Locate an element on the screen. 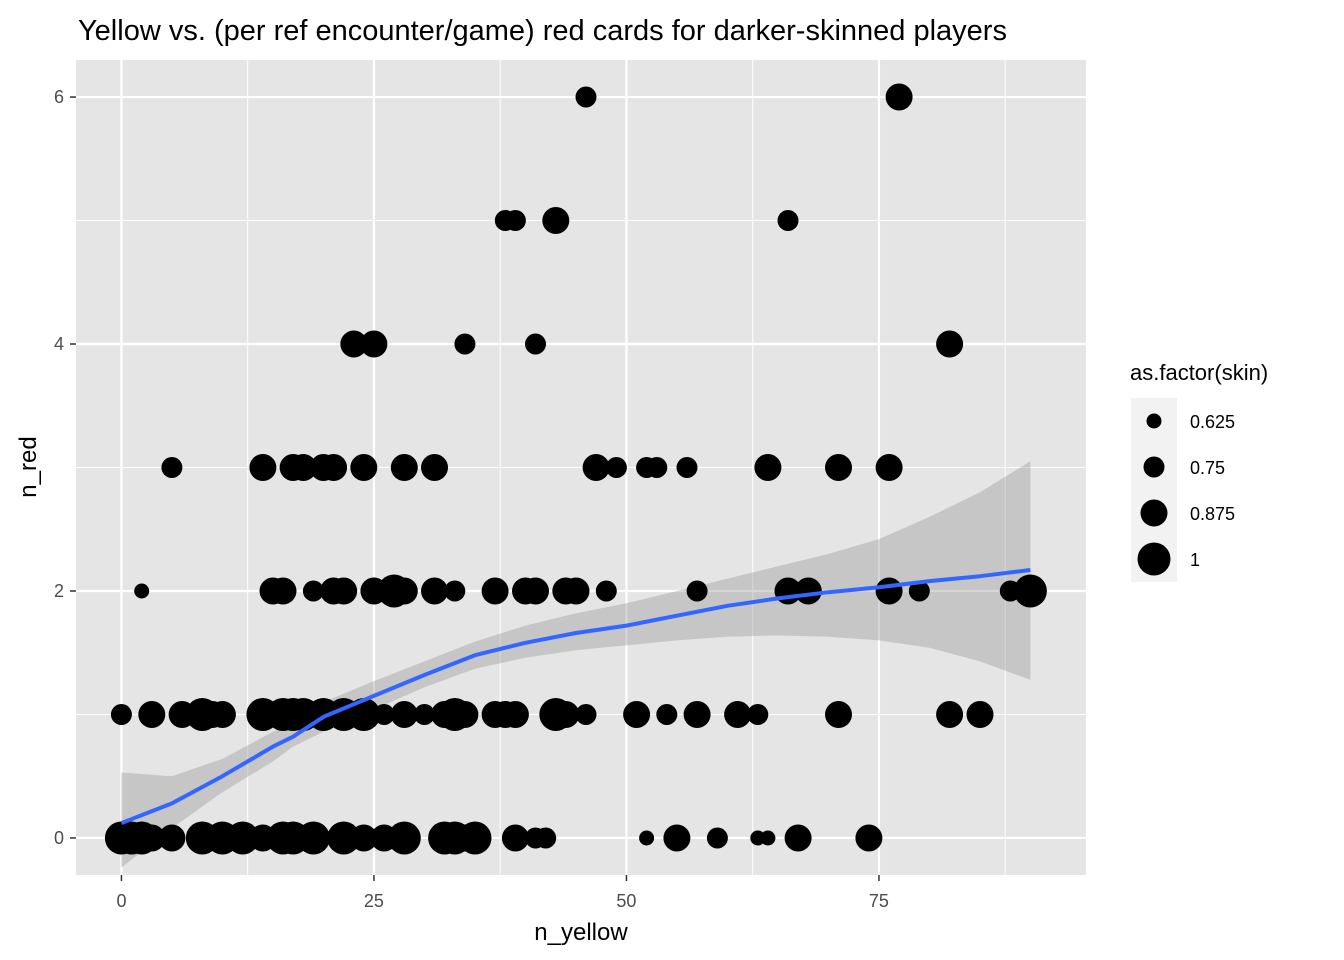 The width and height of the screenshot is (1344, 960). legend-label: 0.75 is located at coordinates (1207, 468).